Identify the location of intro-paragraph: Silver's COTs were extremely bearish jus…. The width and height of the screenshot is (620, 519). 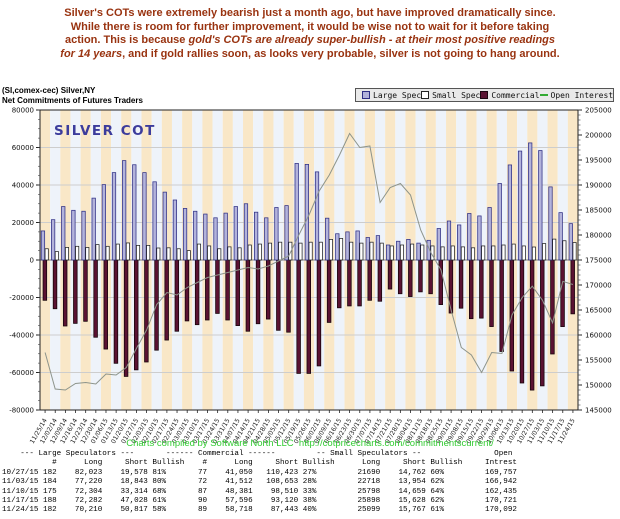
(310, 34).